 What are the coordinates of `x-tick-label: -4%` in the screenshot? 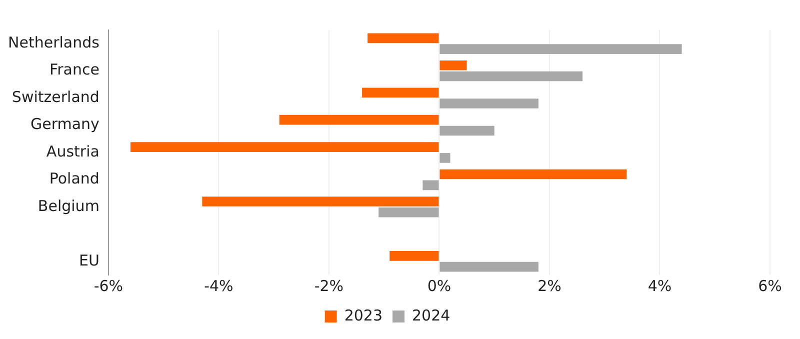 It's located at (219, 285).